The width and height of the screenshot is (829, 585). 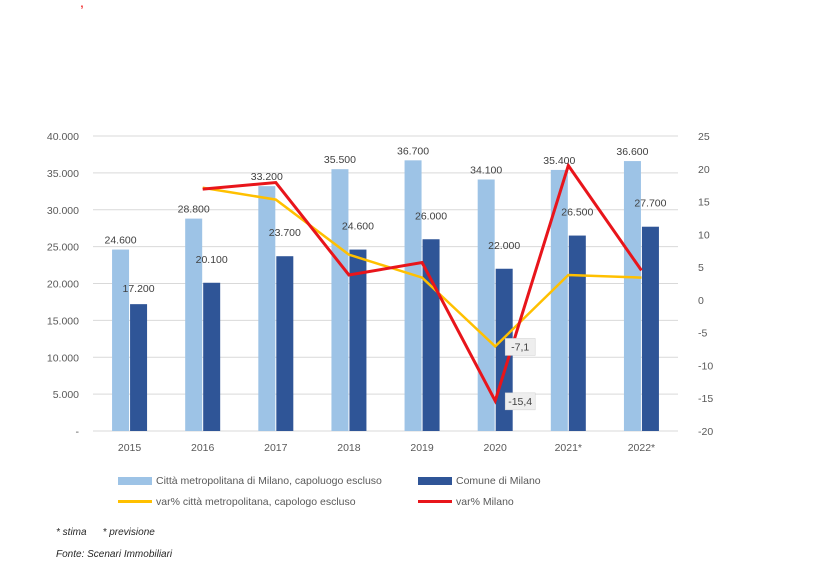 I want to click on legend-label-comune: Comune di Milano, so click(x=498, y=480).